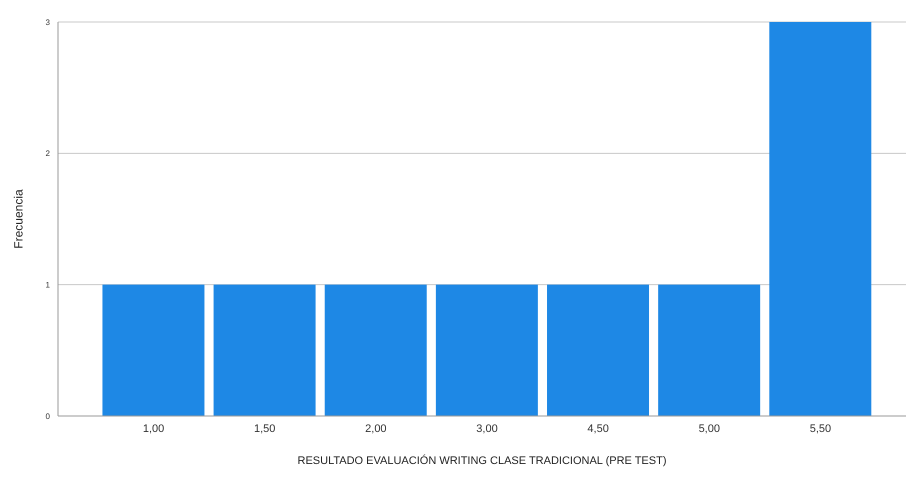 Image resolution: width=906 pixels, height=498 pixels. Describe the element at coordinates (48, 22) in the screenshot. I see `y-tick-label: 3` at that location.